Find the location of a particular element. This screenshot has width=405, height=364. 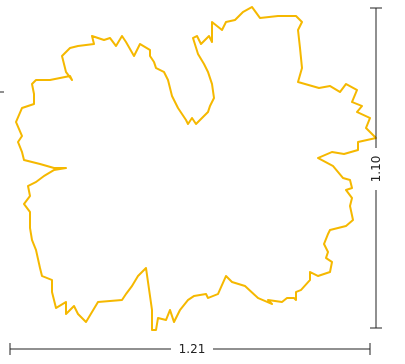

width-dimension: 1.21 is located at coordinates (190, 349).